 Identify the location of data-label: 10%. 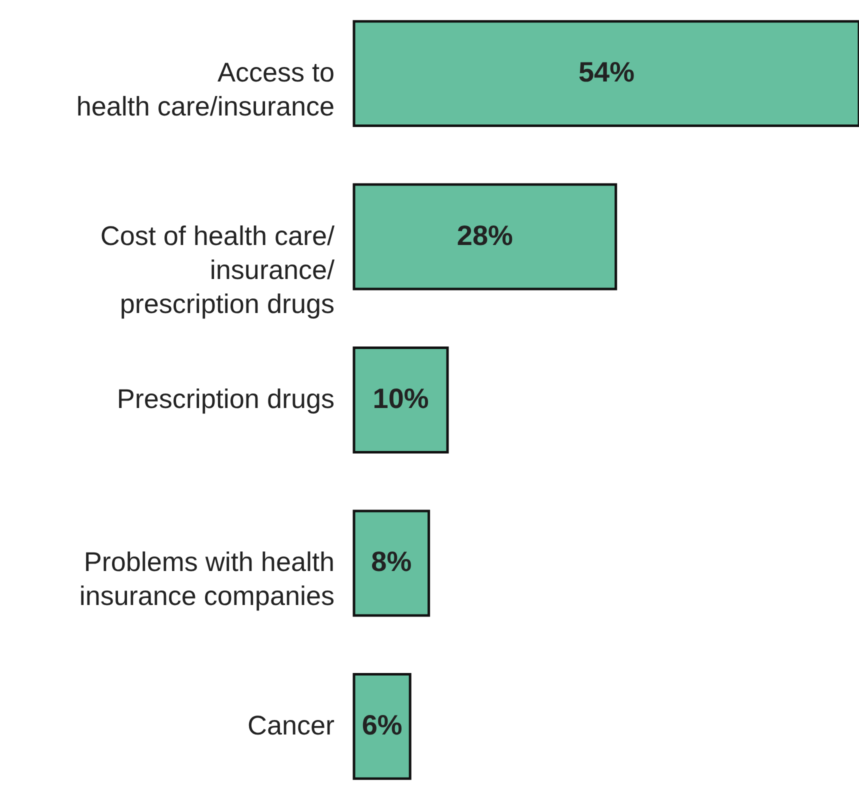
(400, 398).